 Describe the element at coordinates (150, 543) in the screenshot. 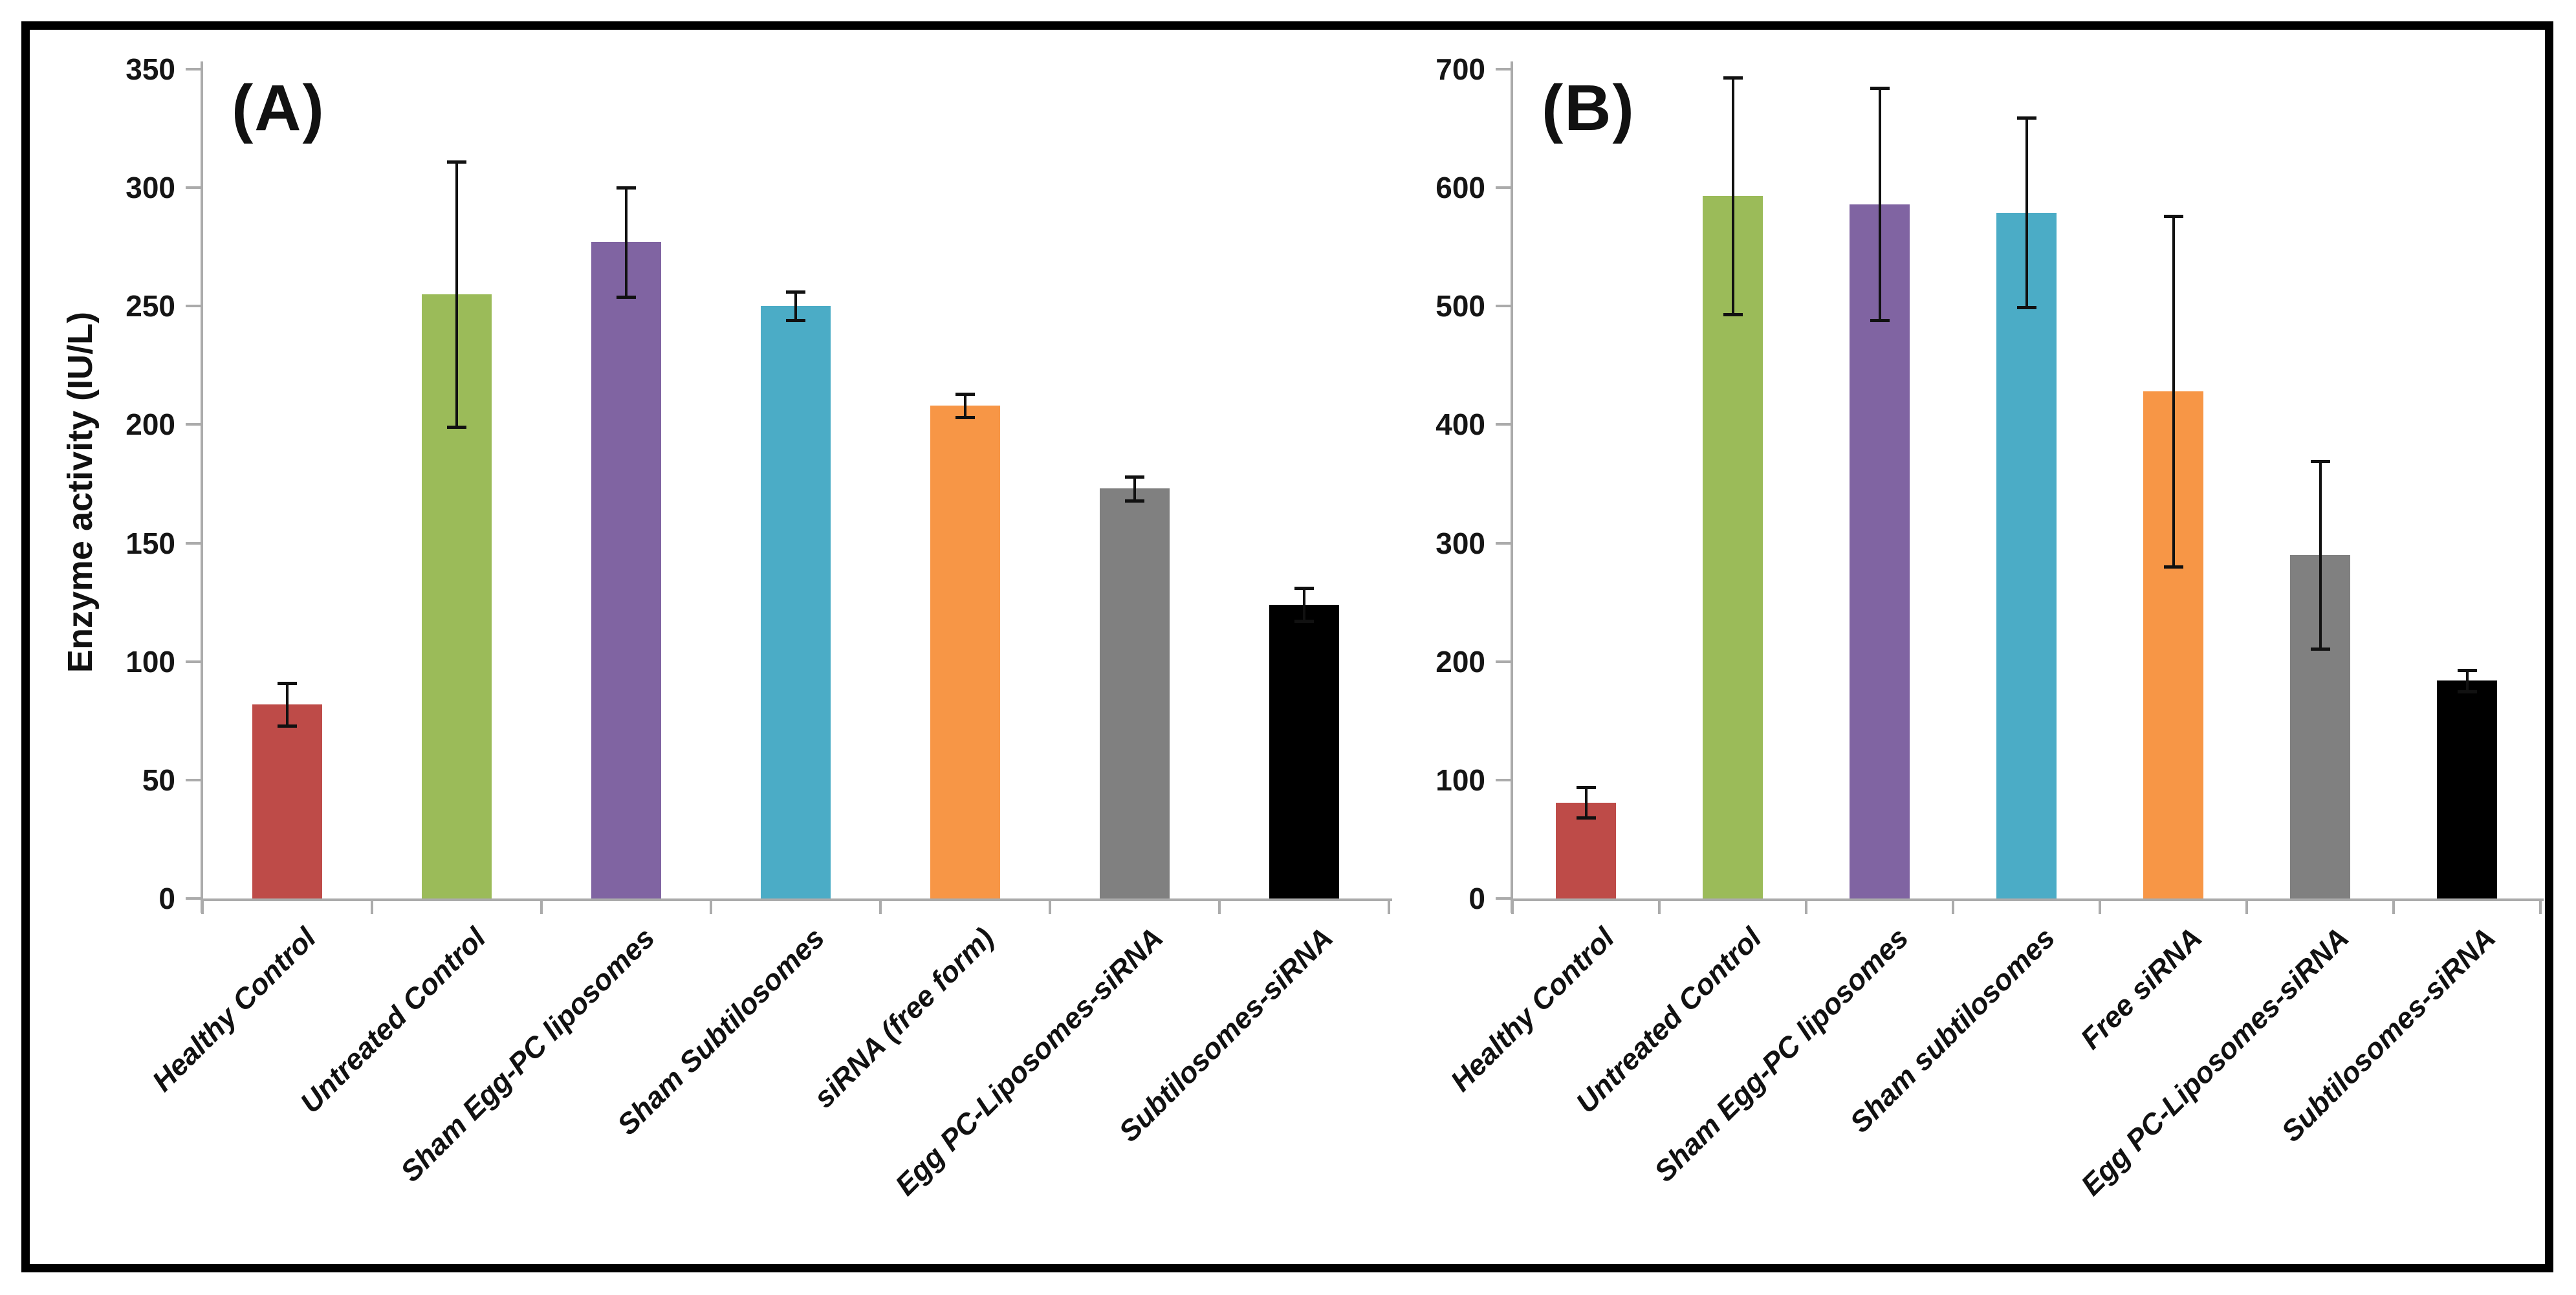

I see `y-tick-label: 150` at that location.